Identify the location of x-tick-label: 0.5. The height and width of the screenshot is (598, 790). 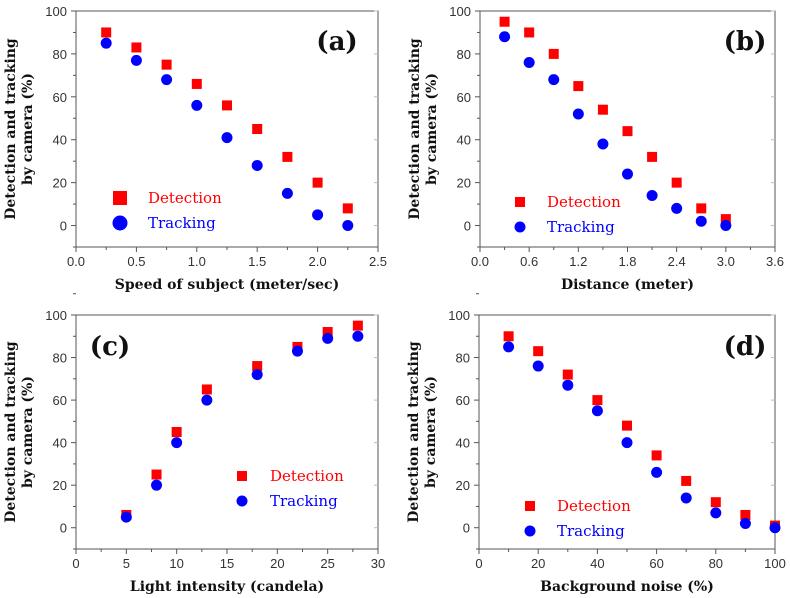
(136, 261).